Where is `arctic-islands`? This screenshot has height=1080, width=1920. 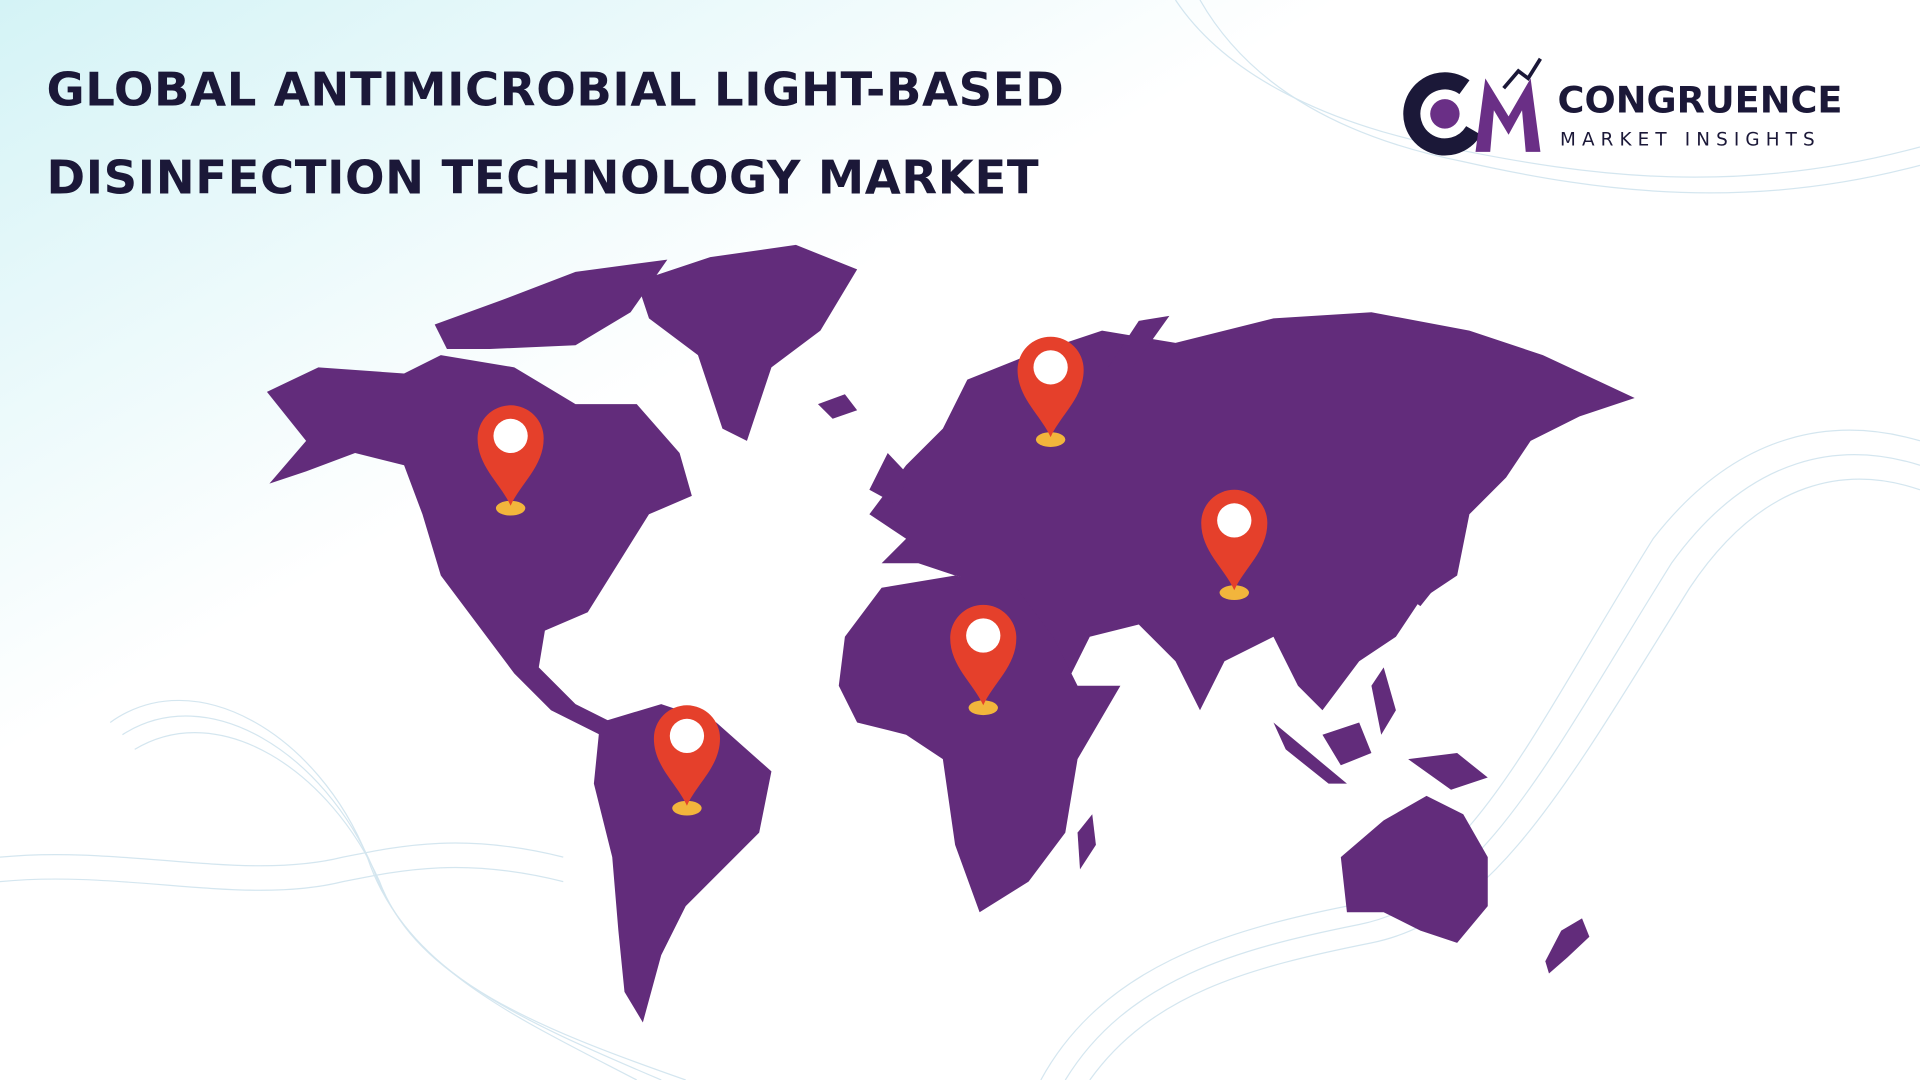 arctic-islands is located at coordinates (551, 304).